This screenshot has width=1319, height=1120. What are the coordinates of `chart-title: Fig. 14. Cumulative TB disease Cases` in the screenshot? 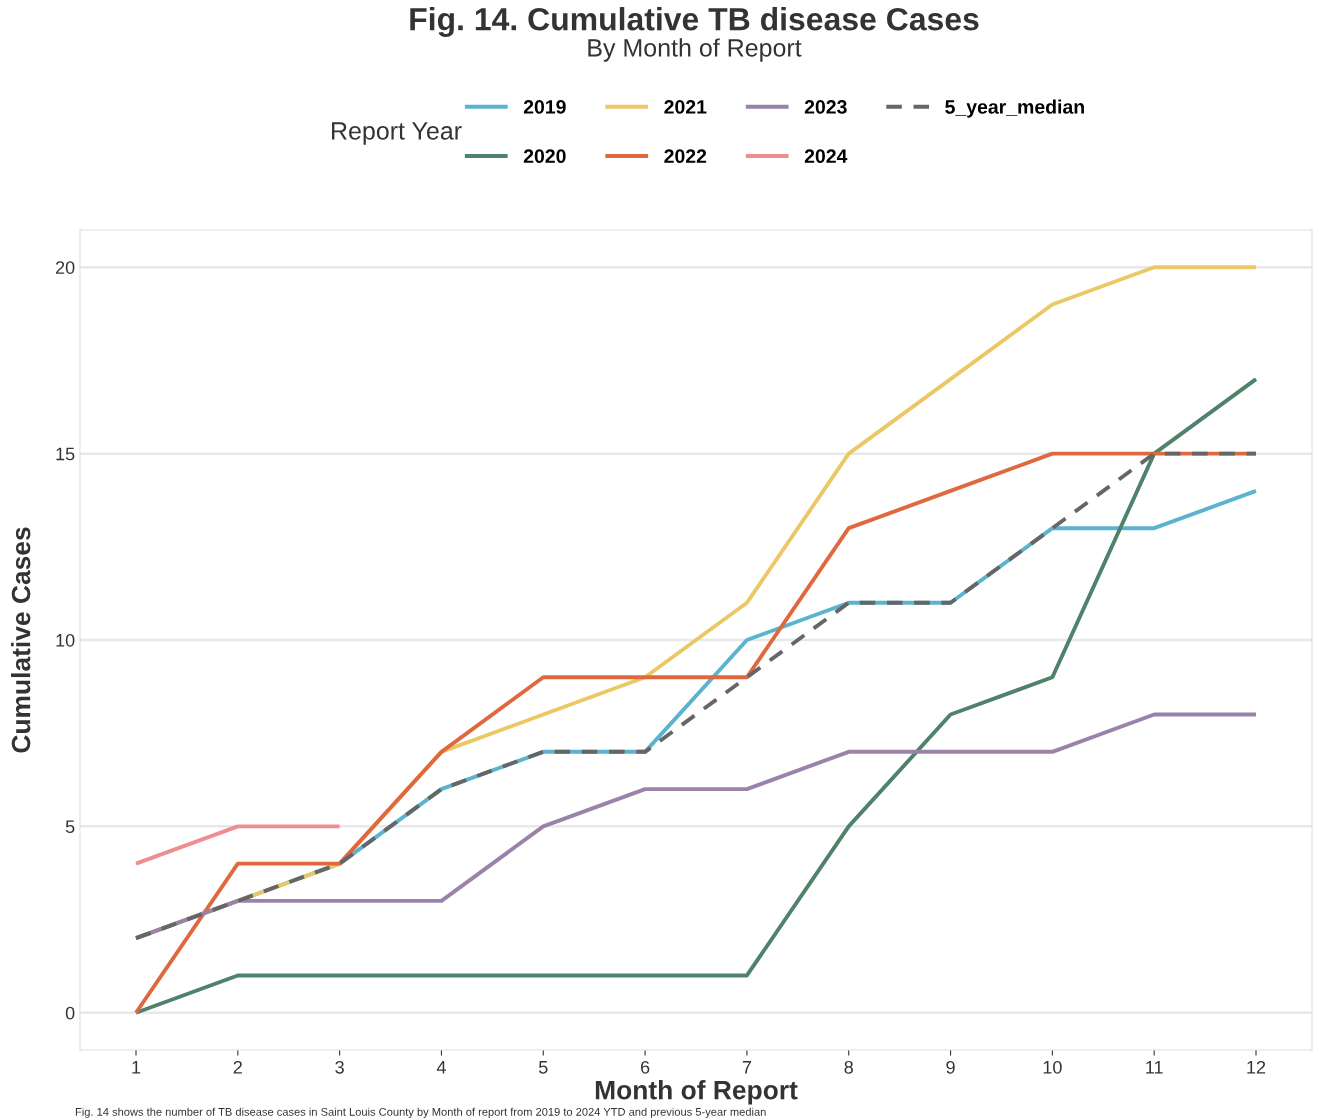 It's located at (694, 22).